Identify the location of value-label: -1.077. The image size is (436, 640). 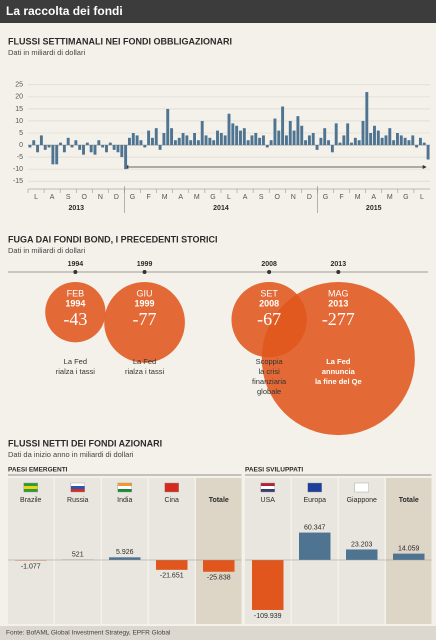
(31, 566).